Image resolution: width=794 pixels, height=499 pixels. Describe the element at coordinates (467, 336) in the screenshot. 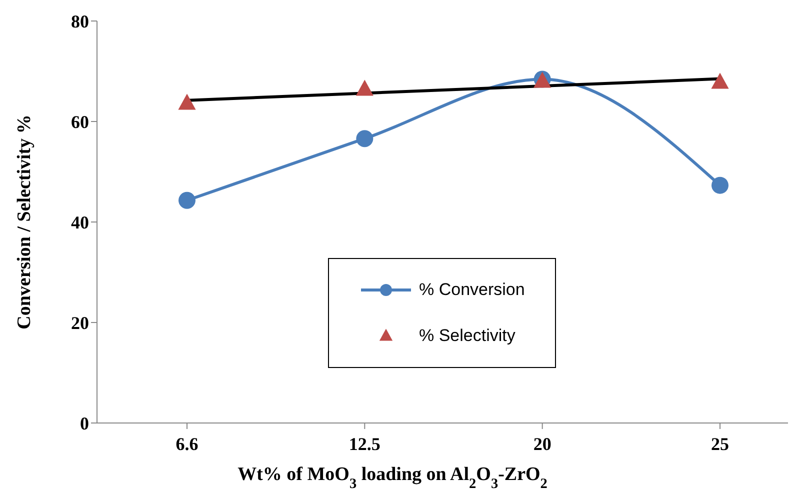

I see `legend-label: % Selectivity` at that location.